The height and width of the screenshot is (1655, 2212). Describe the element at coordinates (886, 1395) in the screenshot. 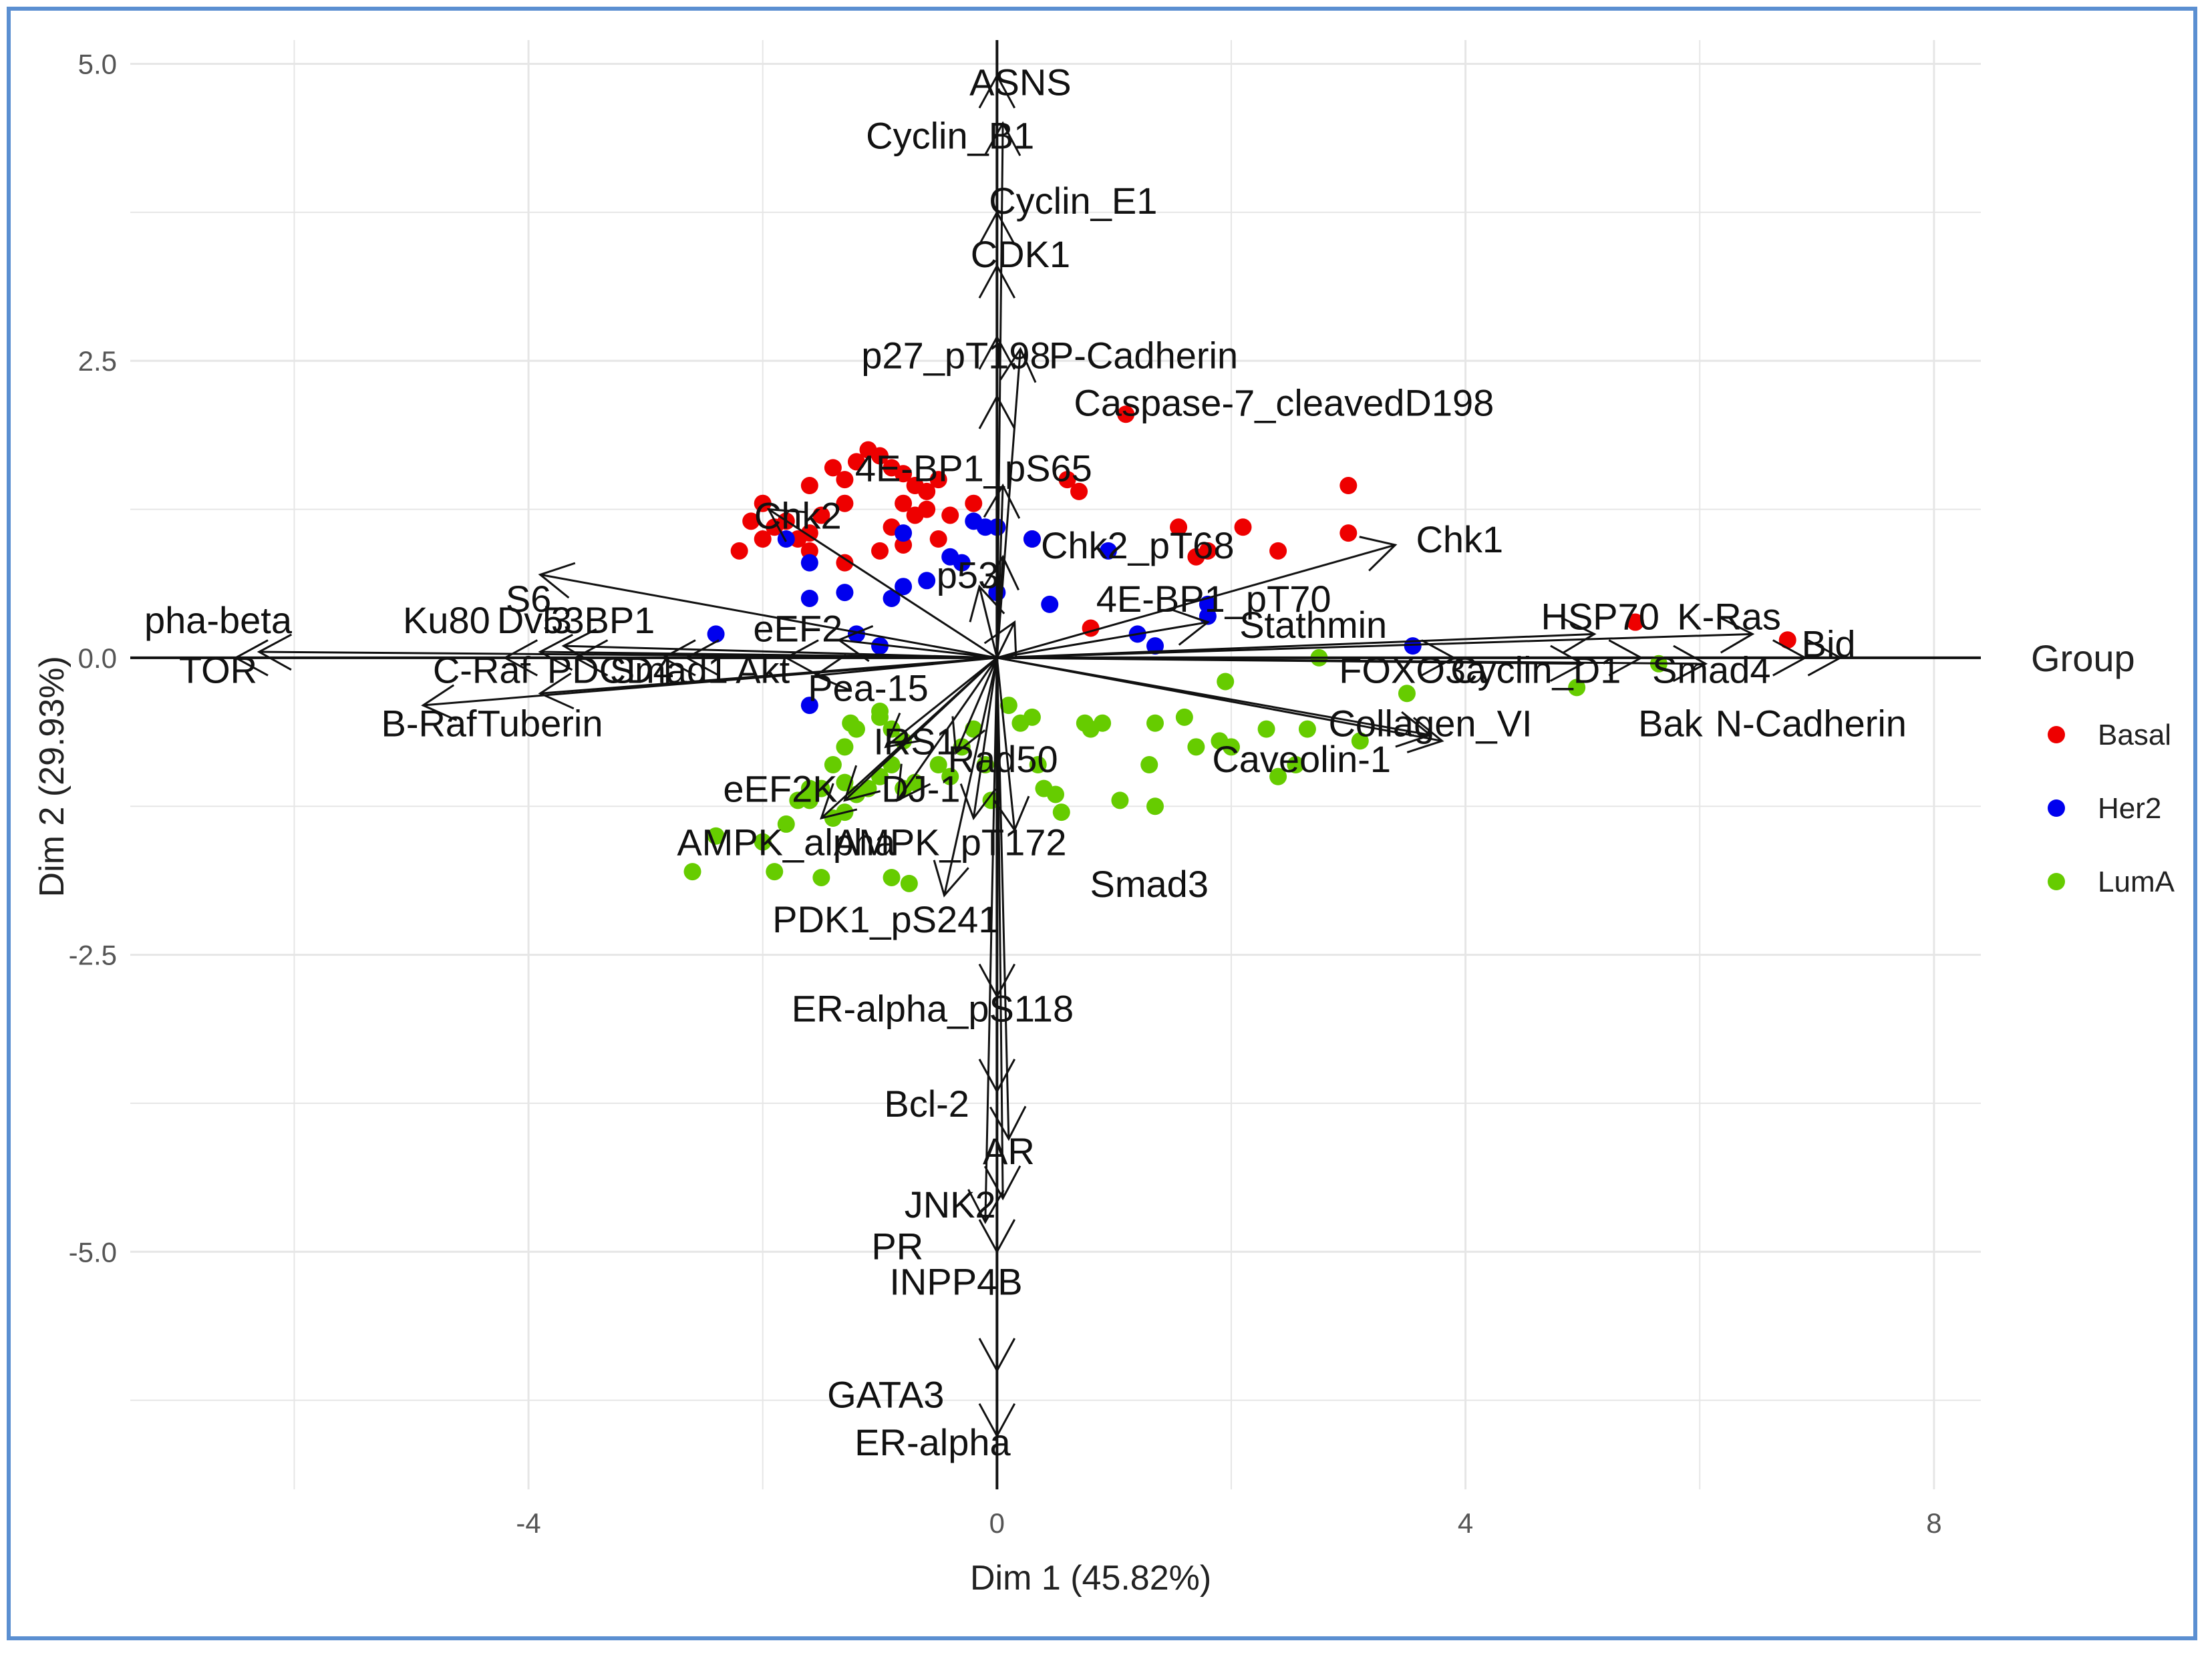

I see `vector-label: GATA3` at that location.